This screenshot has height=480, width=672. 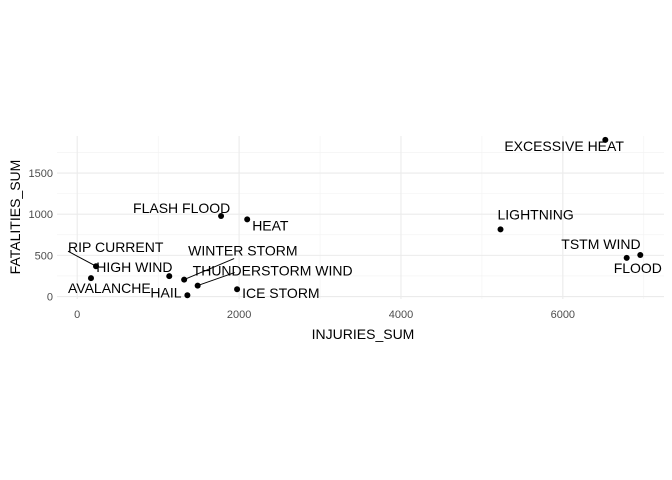 What do you see at coordinates (564, 146) in the screenshot?
I see `point-label: EXCESSIVE HEAT` at bounding box center [564, 146].